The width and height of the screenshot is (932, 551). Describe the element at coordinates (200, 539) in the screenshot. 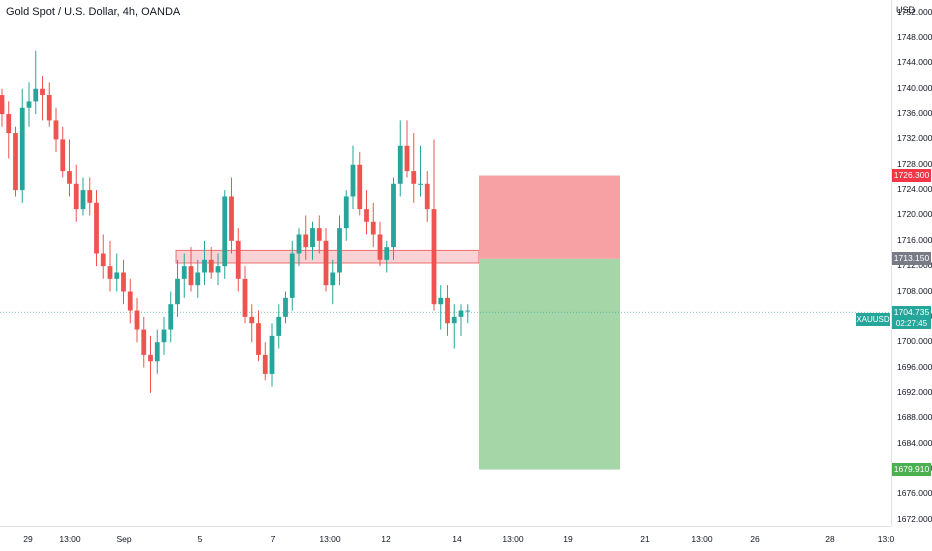

I see `time-tick-label: 5` at that location.